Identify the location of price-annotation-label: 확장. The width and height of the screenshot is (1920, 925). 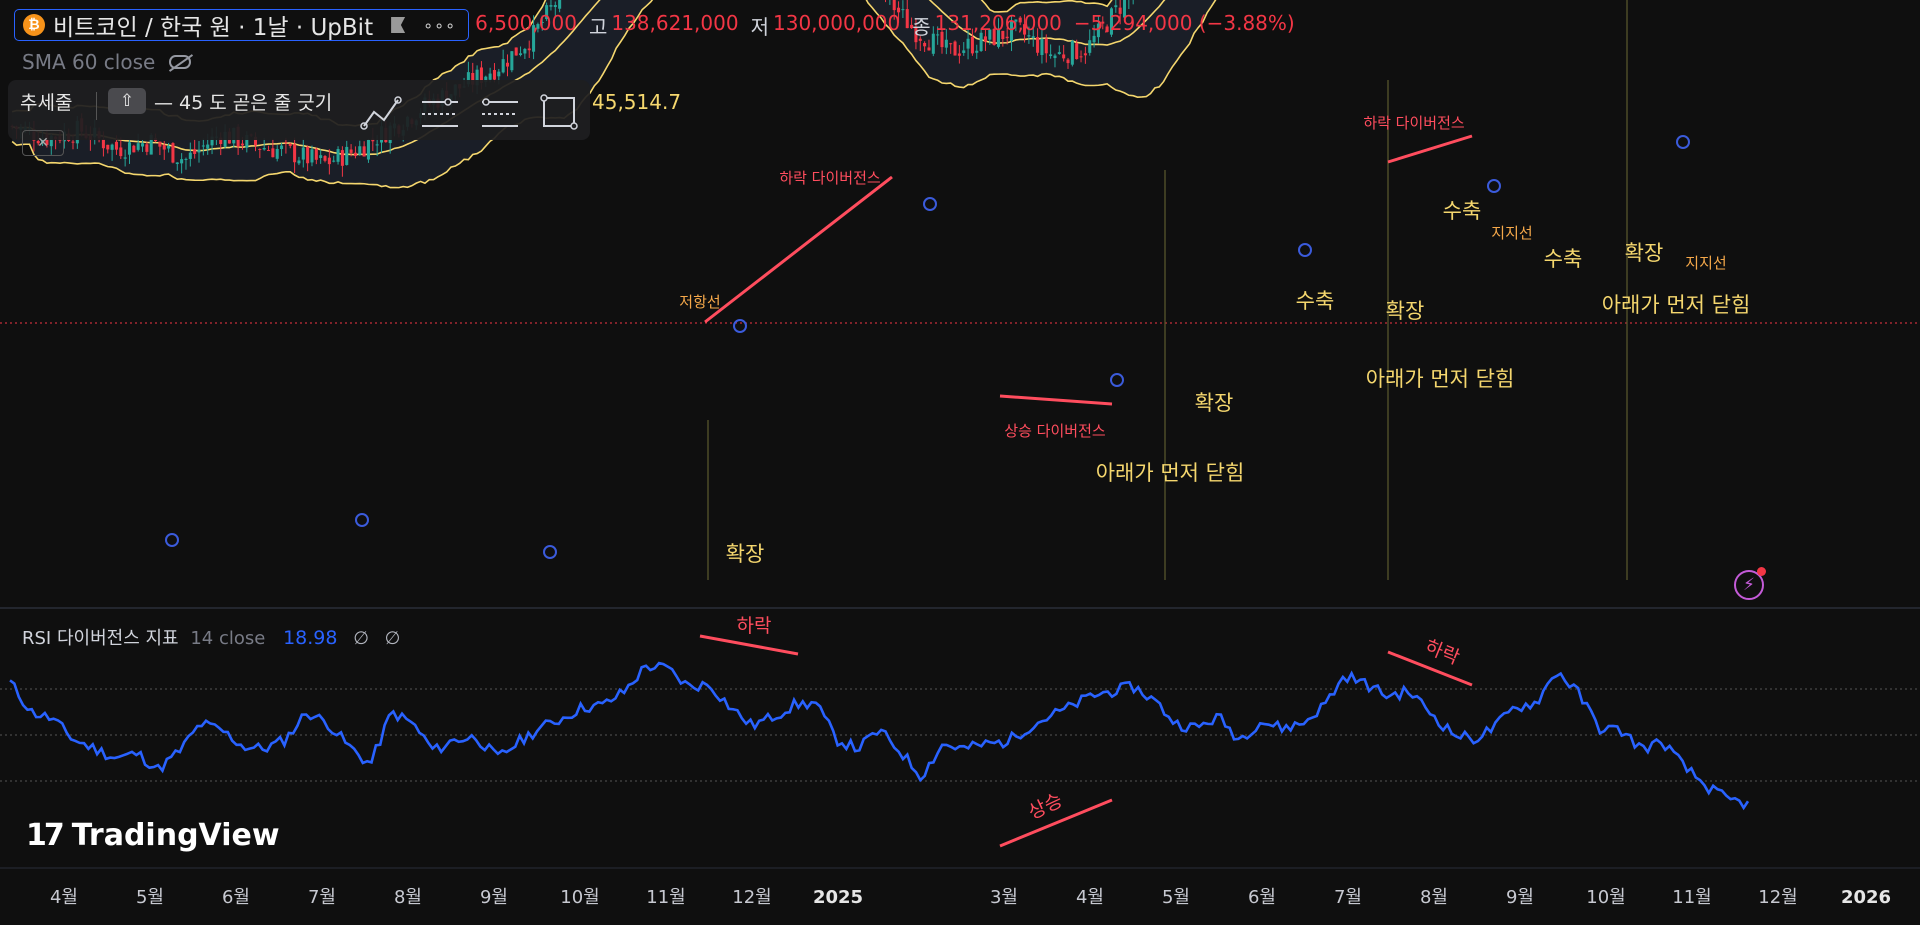
(1405, 311).